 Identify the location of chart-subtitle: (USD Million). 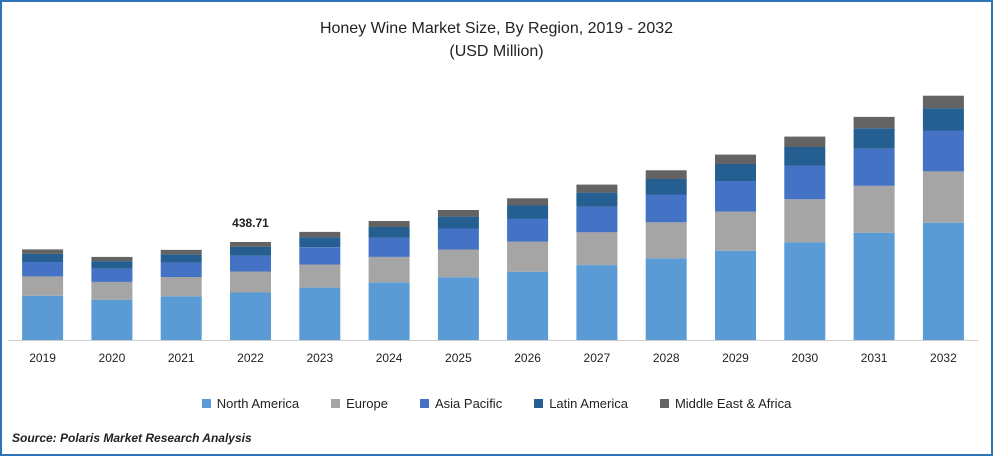
(496, 51).